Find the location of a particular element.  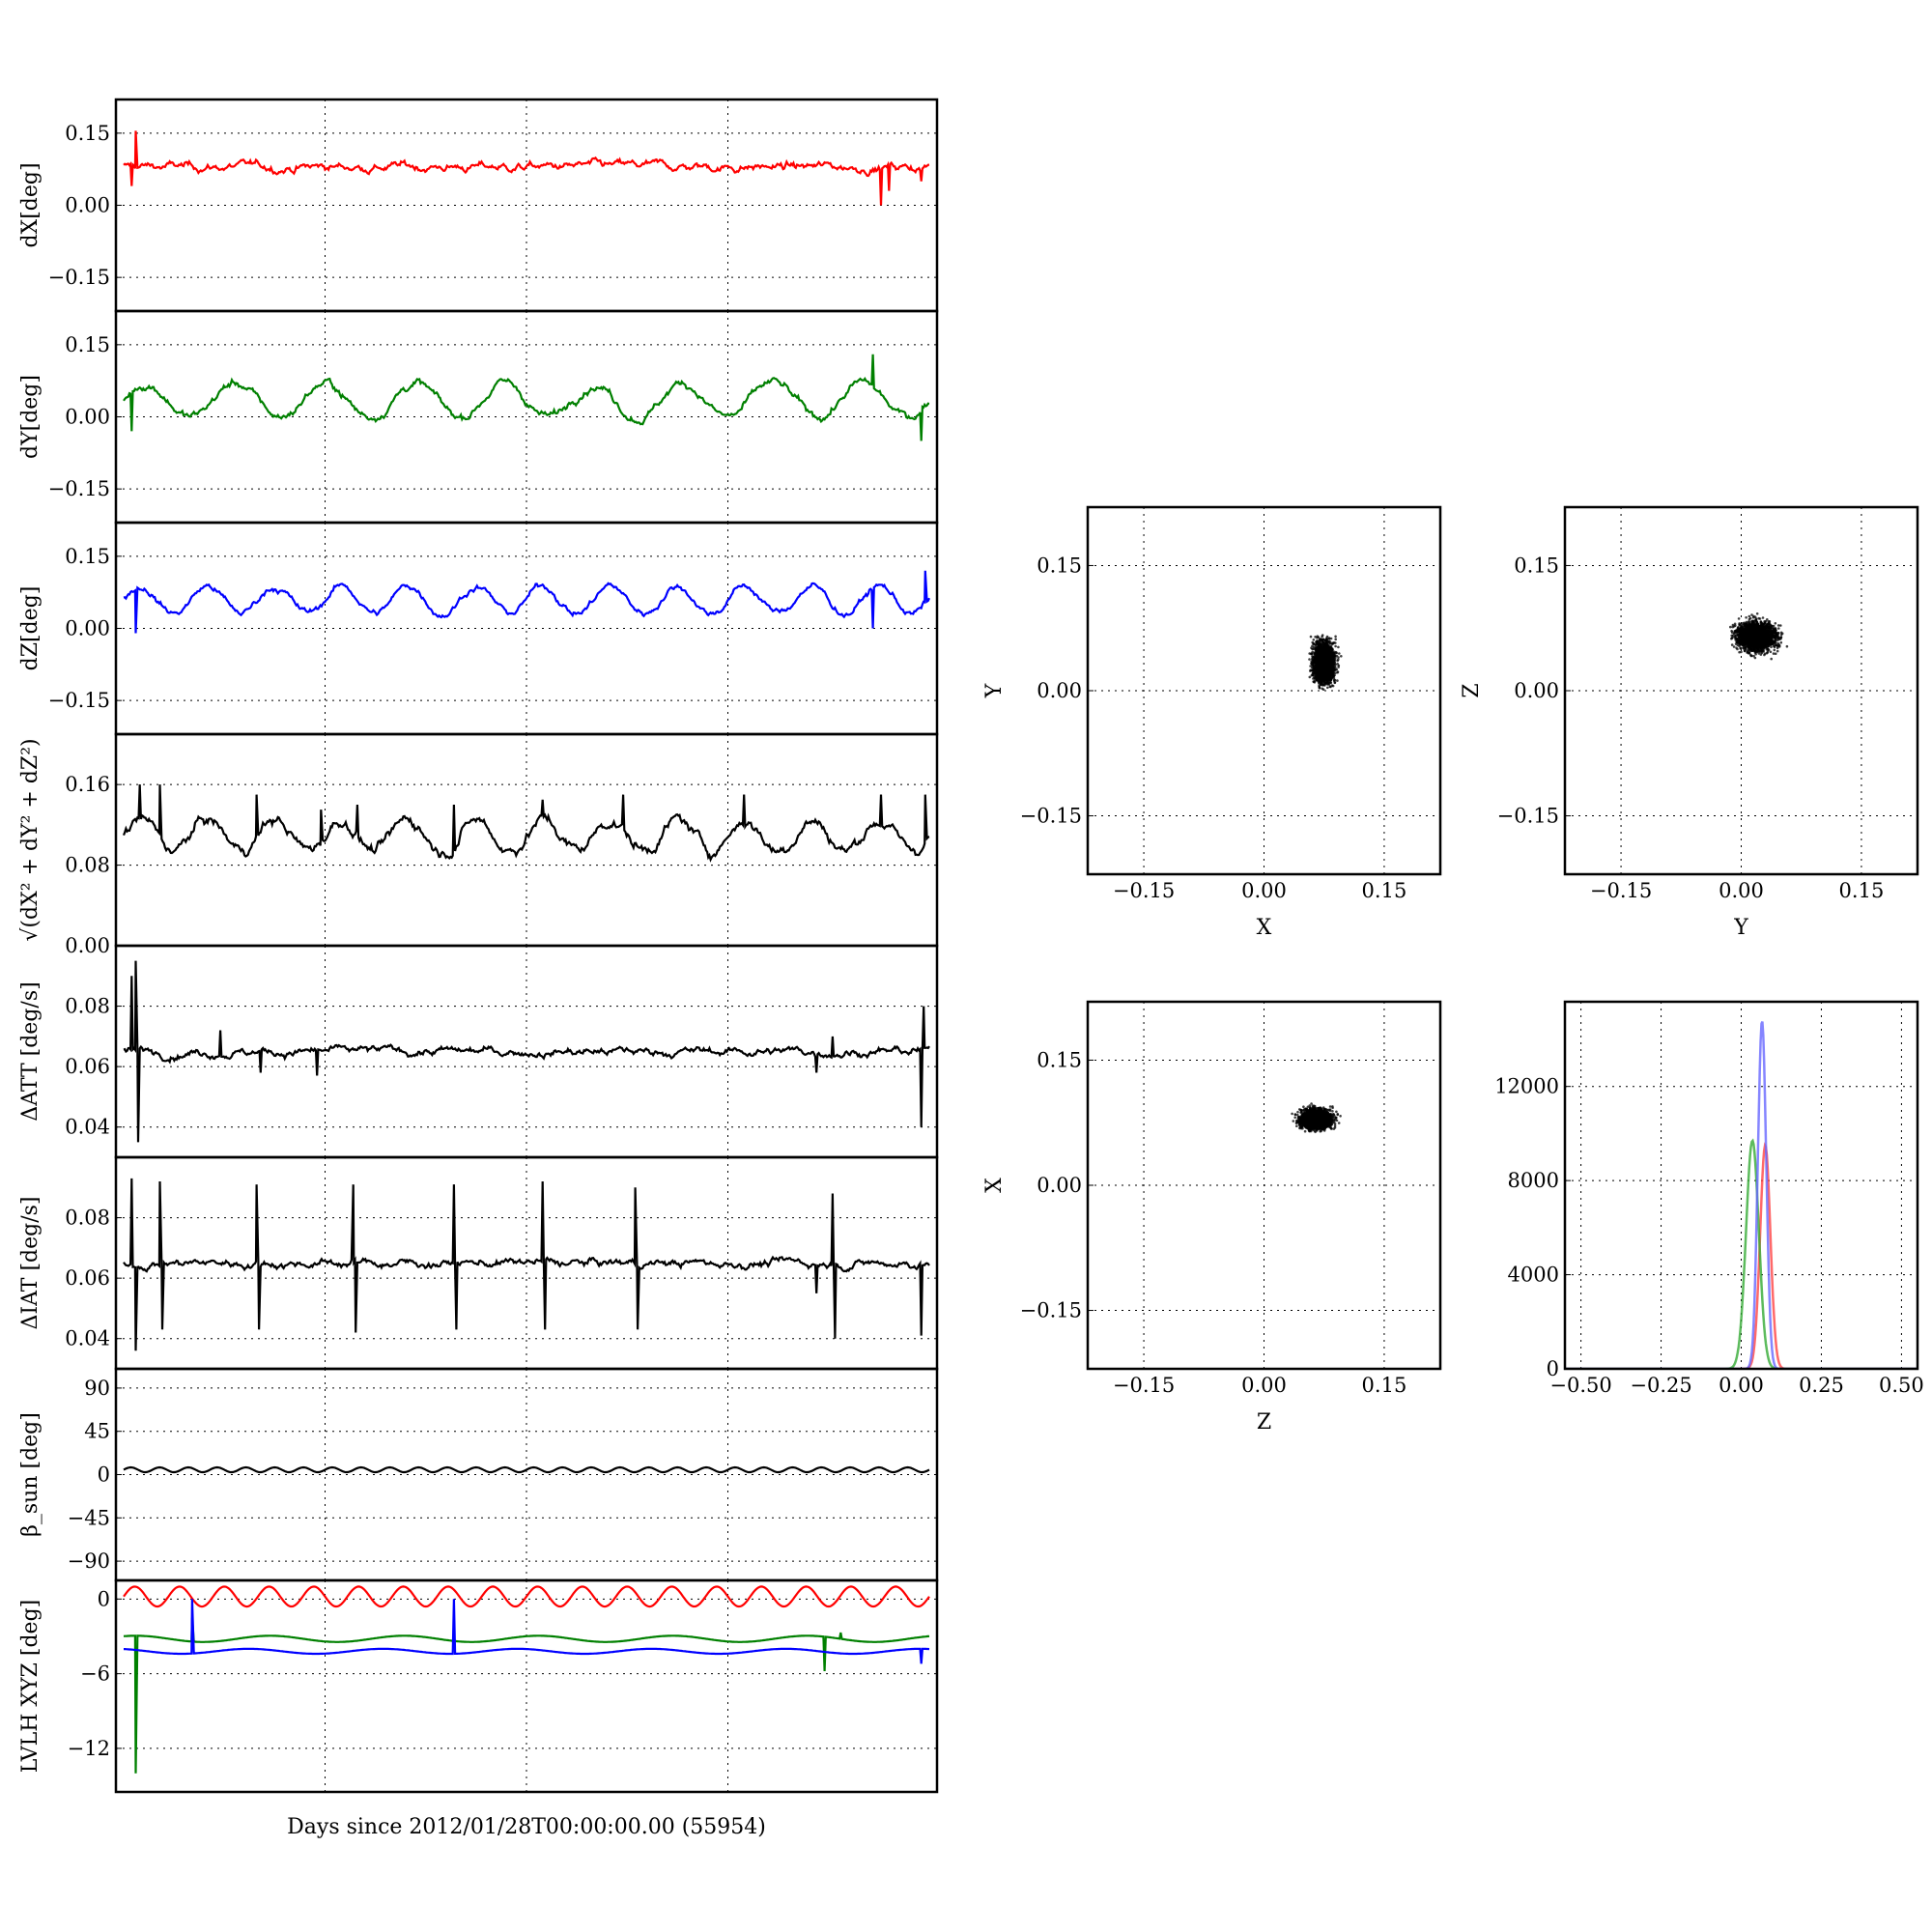

ytick-label: 0.16 is located at coordinates (87, 784).